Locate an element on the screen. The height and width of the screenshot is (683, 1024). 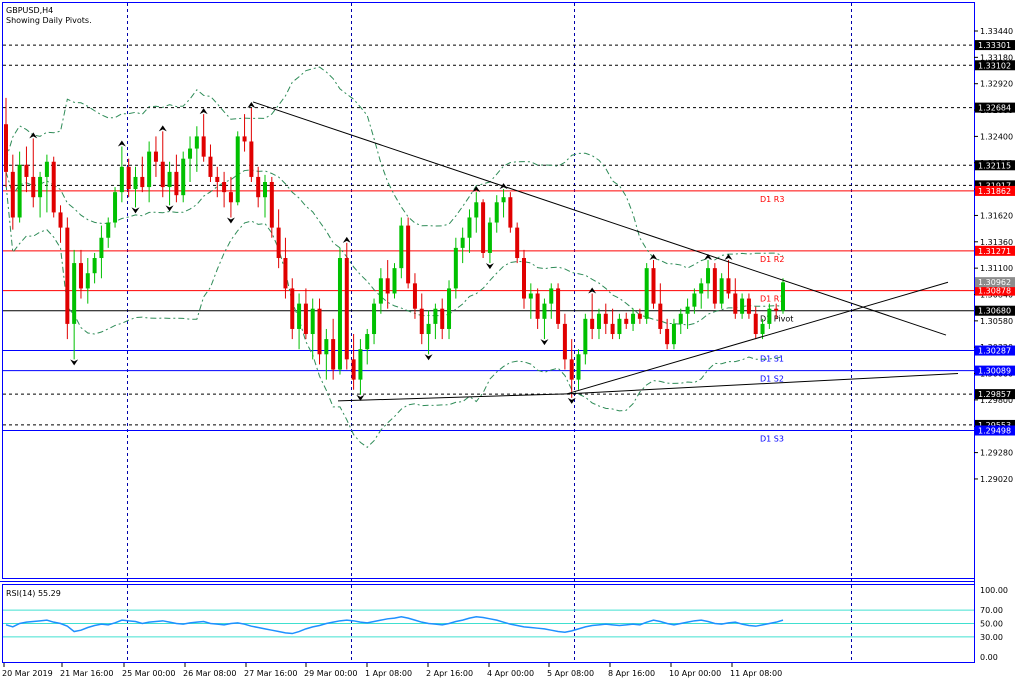
price-tick-label: 1.32920 is located at coordinates (996, 84).